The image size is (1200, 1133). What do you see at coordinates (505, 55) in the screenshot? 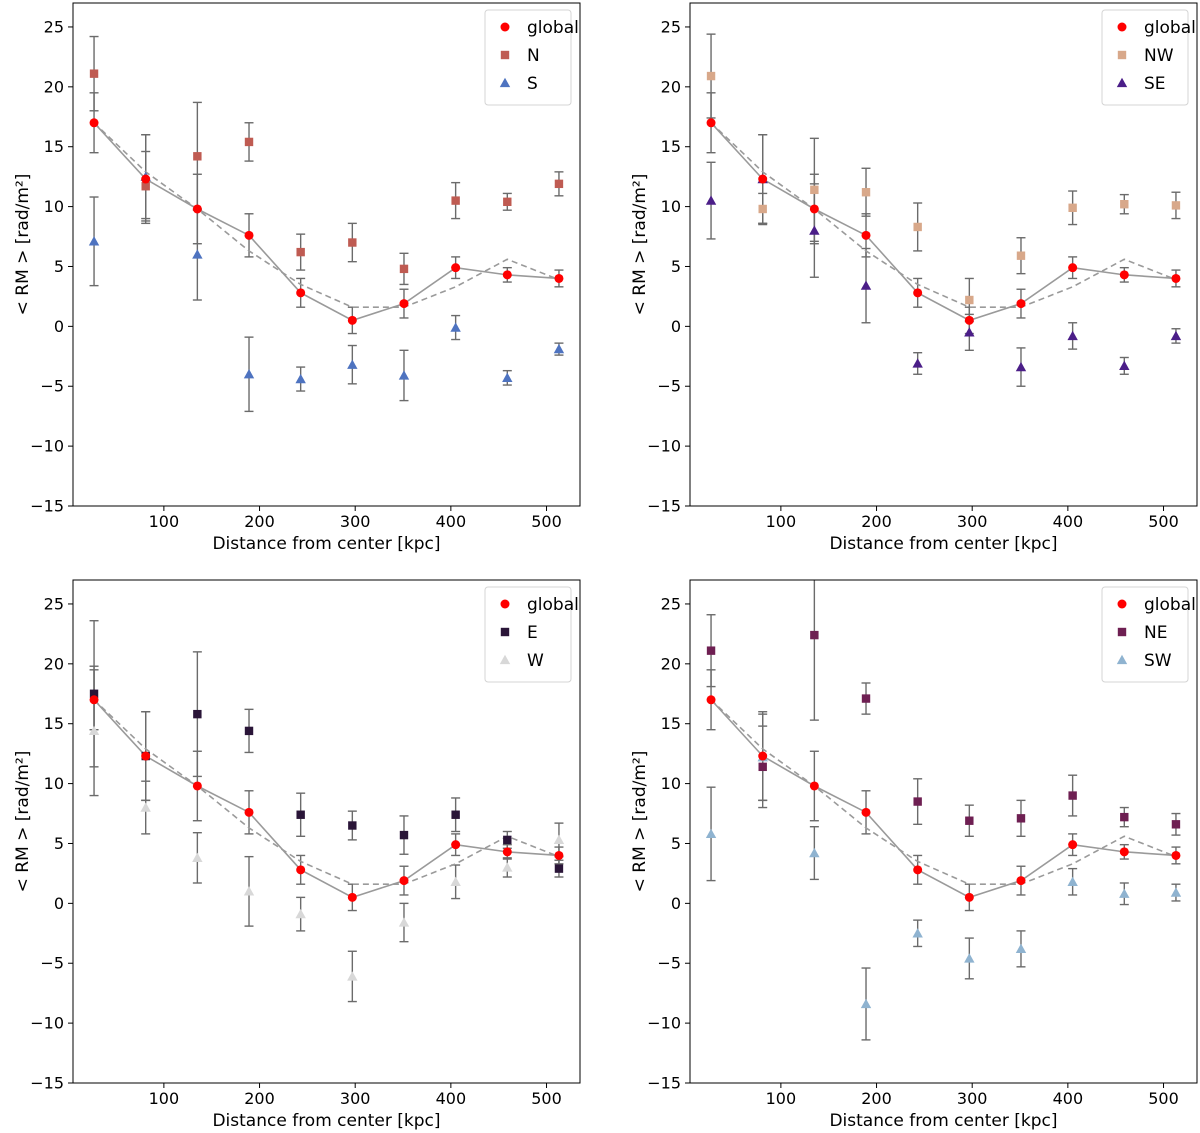
I see `legend-marker-N` at bounding box center [505, 55].